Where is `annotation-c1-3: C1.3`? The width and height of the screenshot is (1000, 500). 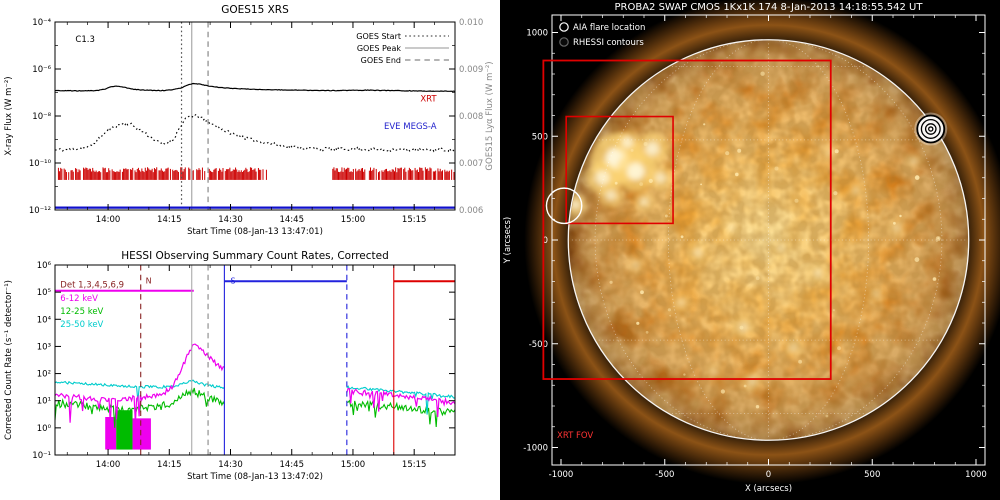
annotation-c1-3: C1.3 is located at coordinates (84, 40).